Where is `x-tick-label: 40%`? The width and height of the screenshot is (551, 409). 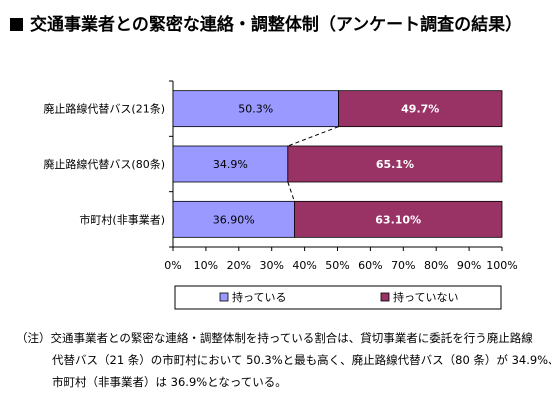 x-tick-label: 40% is located at coordinates (304, 265).